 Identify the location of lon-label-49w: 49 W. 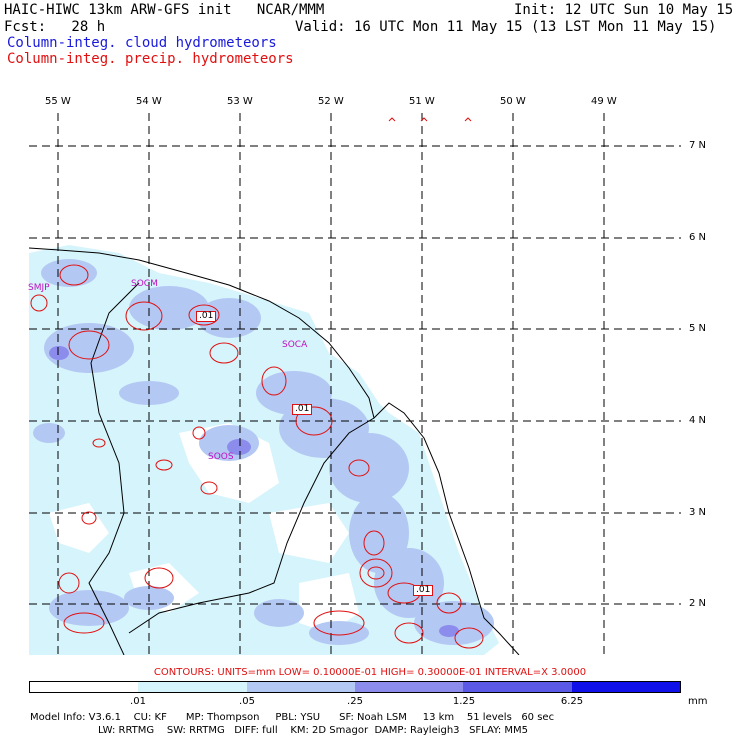
(604, 101).